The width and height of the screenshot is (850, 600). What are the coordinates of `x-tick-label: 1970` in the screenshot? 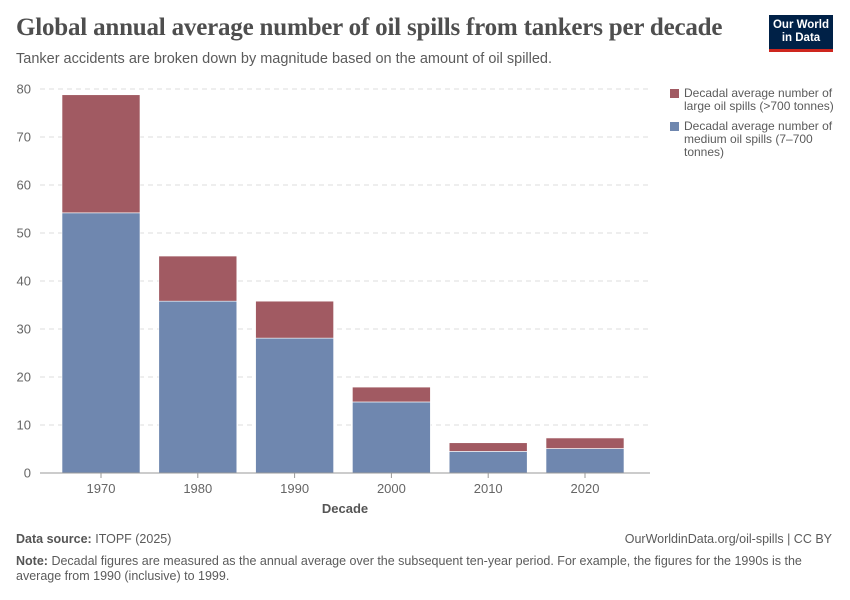 It's located at (101, 488).